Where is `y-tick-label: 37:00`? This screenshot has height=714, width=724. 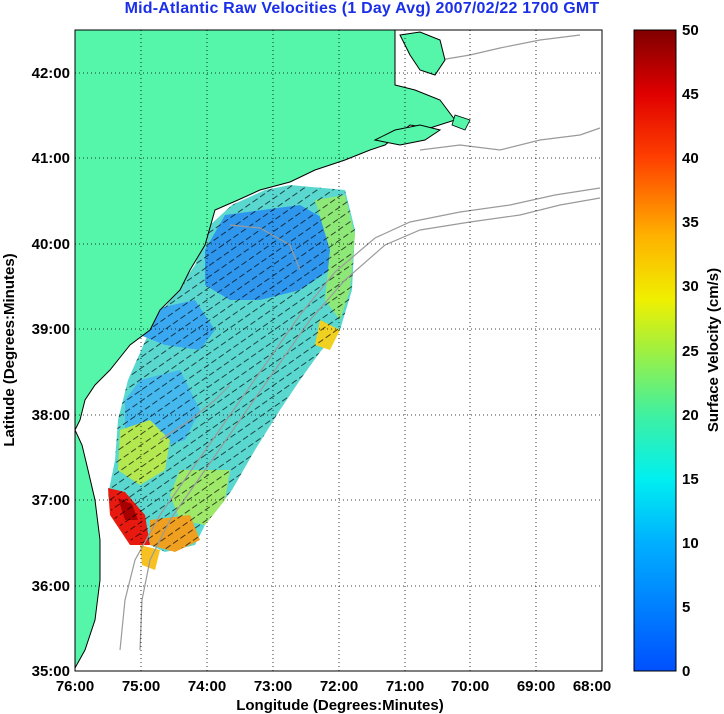
y-tick-label: 37:00 is located at coordinates (51, 500).